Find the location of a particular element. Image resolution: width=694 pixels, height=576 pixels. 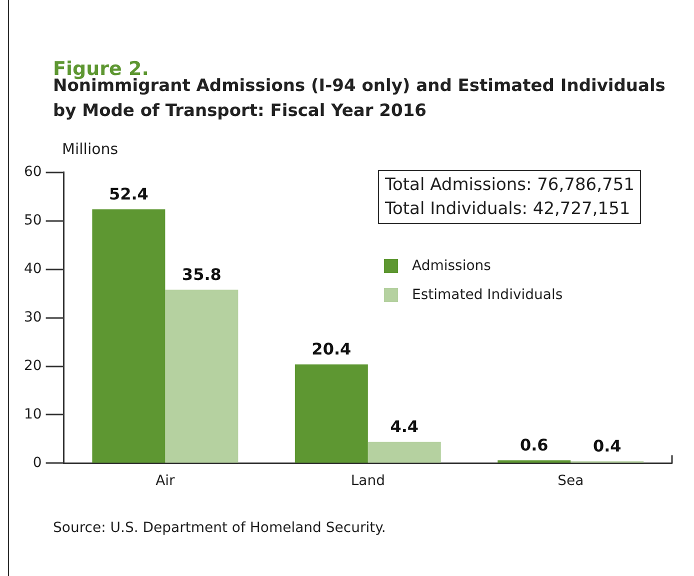

y-tick-label: 40 is located at coordinates (33, 268).